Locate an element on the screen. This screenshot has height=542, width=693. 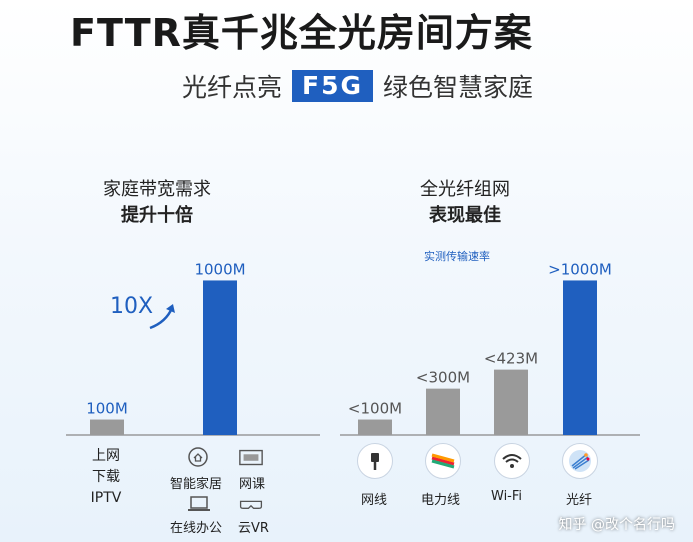
category-internet-line1: 上网 is located at coordinates (106, 456).